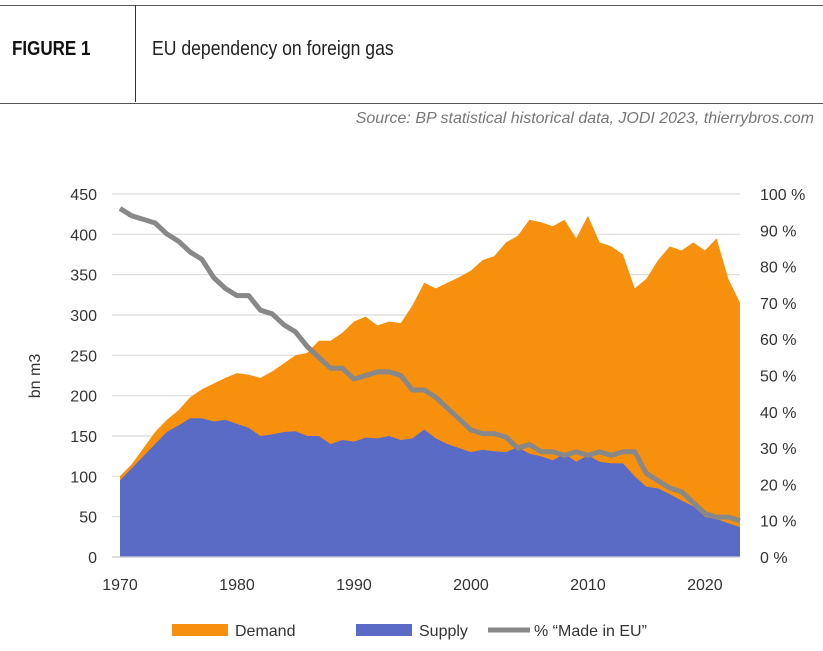 This screenshot has height=651, width=823. What do you see at coordinates (83, 235) in the screenshot?
I see `y-tick-label: 400` at bounding box center [83, 235].